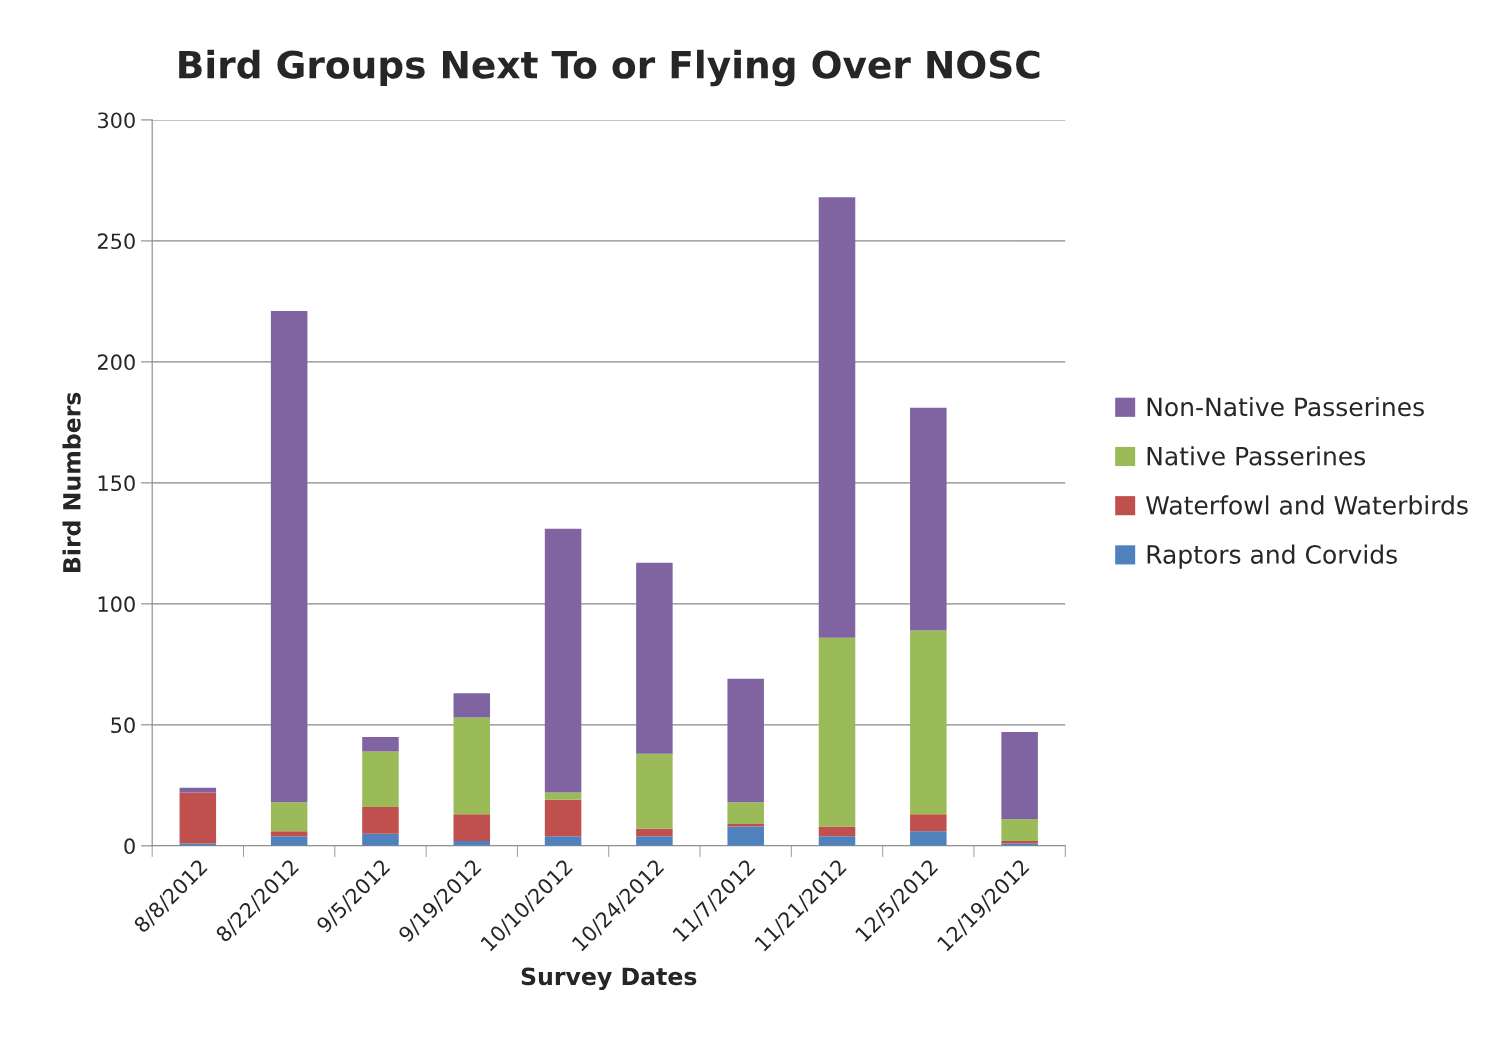  I want to click on legend-label: Non-Native Passerines, so click(1285, 406).